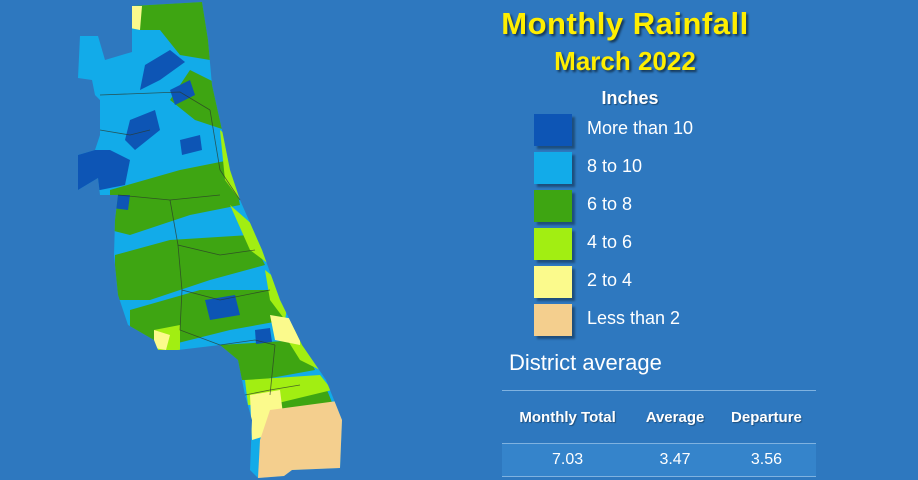 The height and width of the screenshot is (480, 918). Describe the element at coordinates (694, 245) in the screenshot. I see `legend-item-4-to-6: 4 to 6` at that location.